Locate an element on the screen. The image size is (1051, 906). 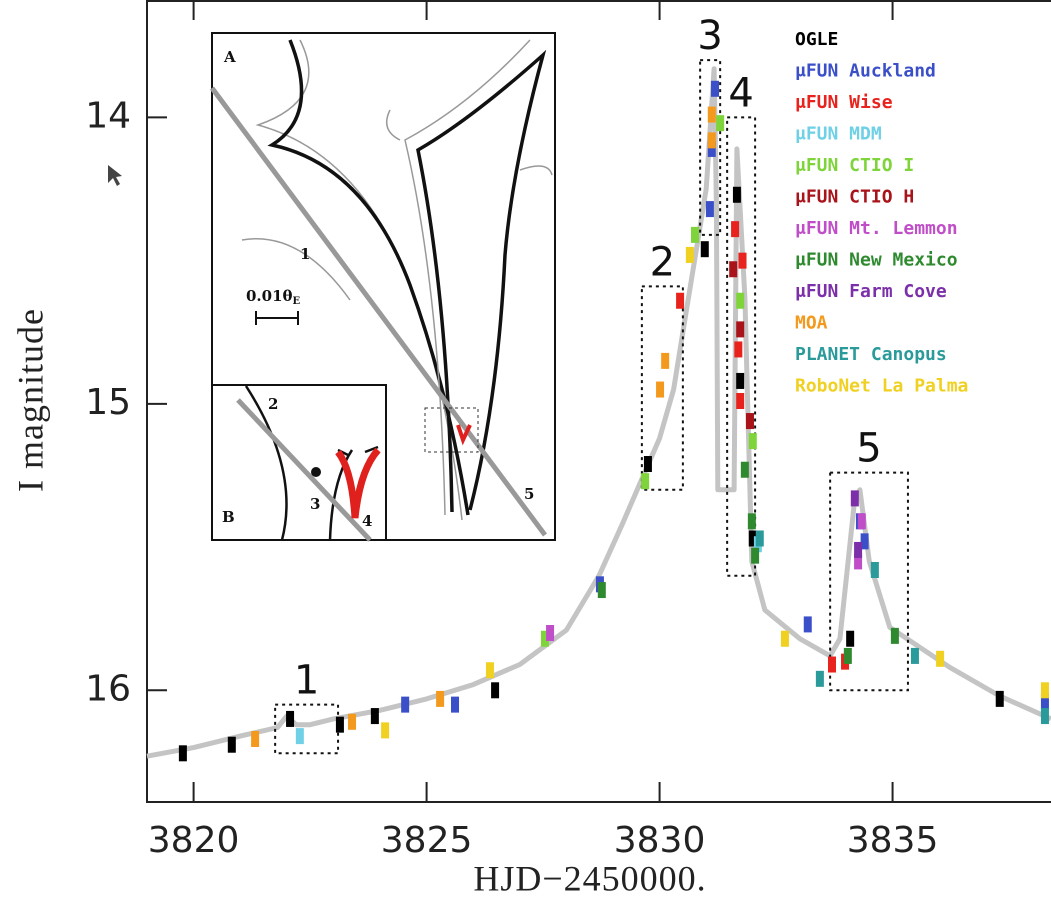
legend-entry: μFUN Wise is located at coordinates (844, 102).